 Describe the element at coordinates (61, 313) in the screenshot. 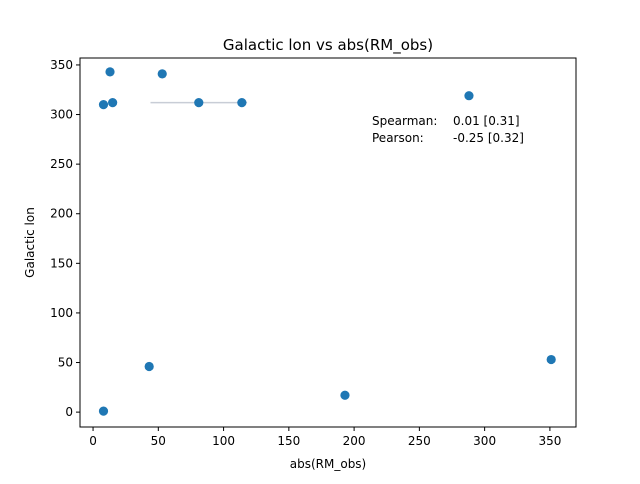

I see `y-tick-label: 100` at that location.